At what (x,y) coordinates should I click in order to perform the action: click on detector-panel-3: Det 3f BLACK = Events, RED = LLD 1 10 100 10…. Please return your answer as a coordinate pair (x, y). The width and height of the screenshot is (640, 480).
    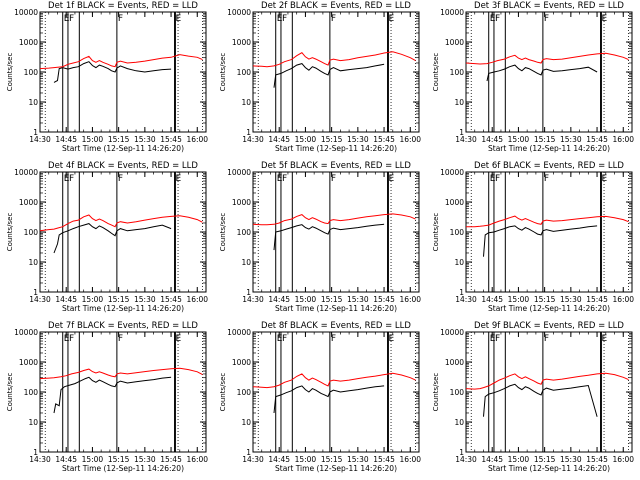
    Looking at the image, I should click on (533, 77).